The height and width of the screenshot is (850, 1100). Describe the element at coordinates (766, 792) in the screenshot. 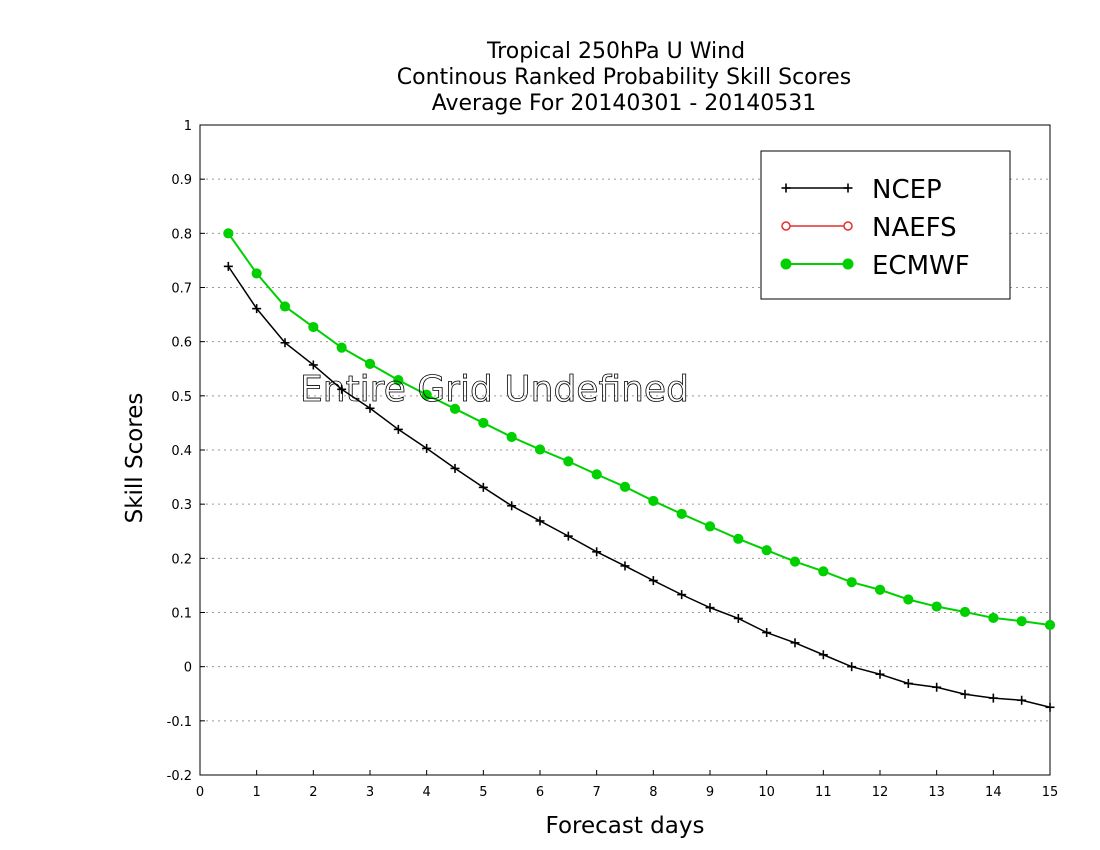

I see `x-tick-label: 10` at that location.